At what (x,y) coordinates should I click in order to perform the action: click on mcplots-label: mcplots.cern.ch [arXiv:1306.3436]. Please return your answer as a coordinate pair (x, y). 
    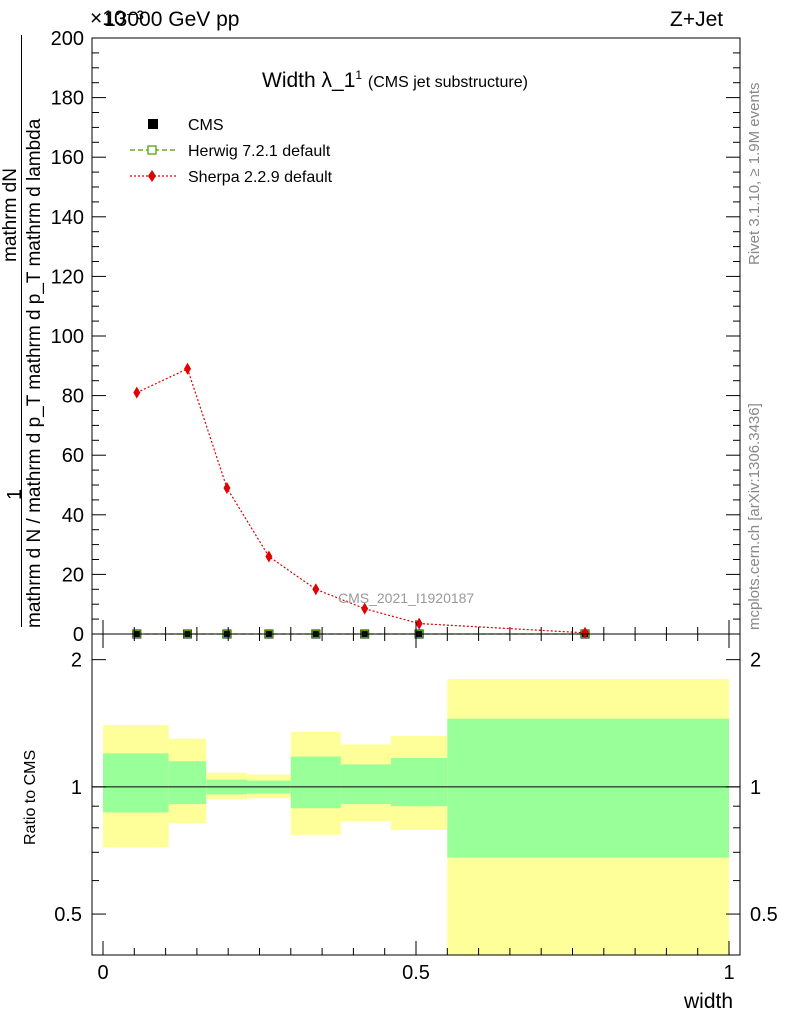
    Looking at the image, I should click on (754, 516).